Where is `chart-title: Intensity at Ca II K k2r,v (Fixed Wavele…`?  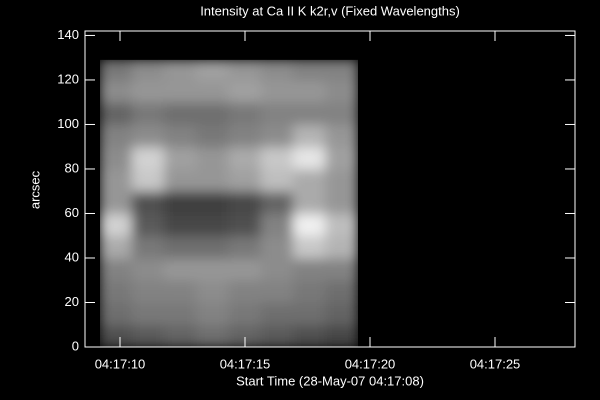
chart-title: Intensity at Ca II K k2r,v (Fixed Wavele… is located at coordinates (330, 10).